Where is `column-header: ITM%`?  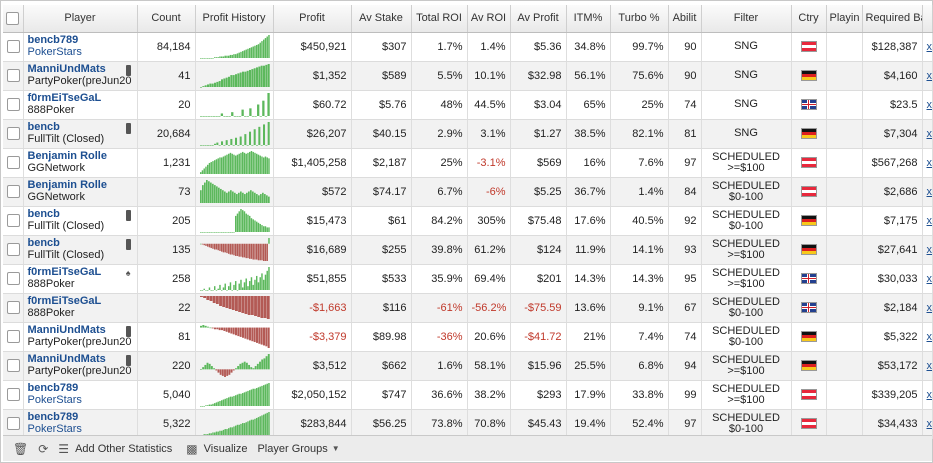
column-header: ITM% is located at coordinates (588, 19).